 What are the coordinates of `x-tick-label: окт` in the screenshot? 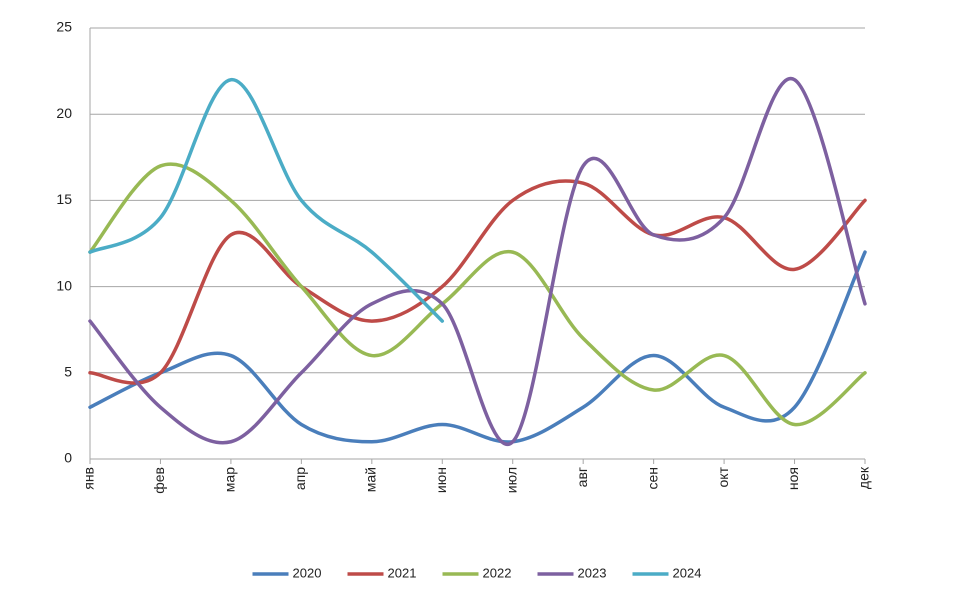 It's located at (723, 476).